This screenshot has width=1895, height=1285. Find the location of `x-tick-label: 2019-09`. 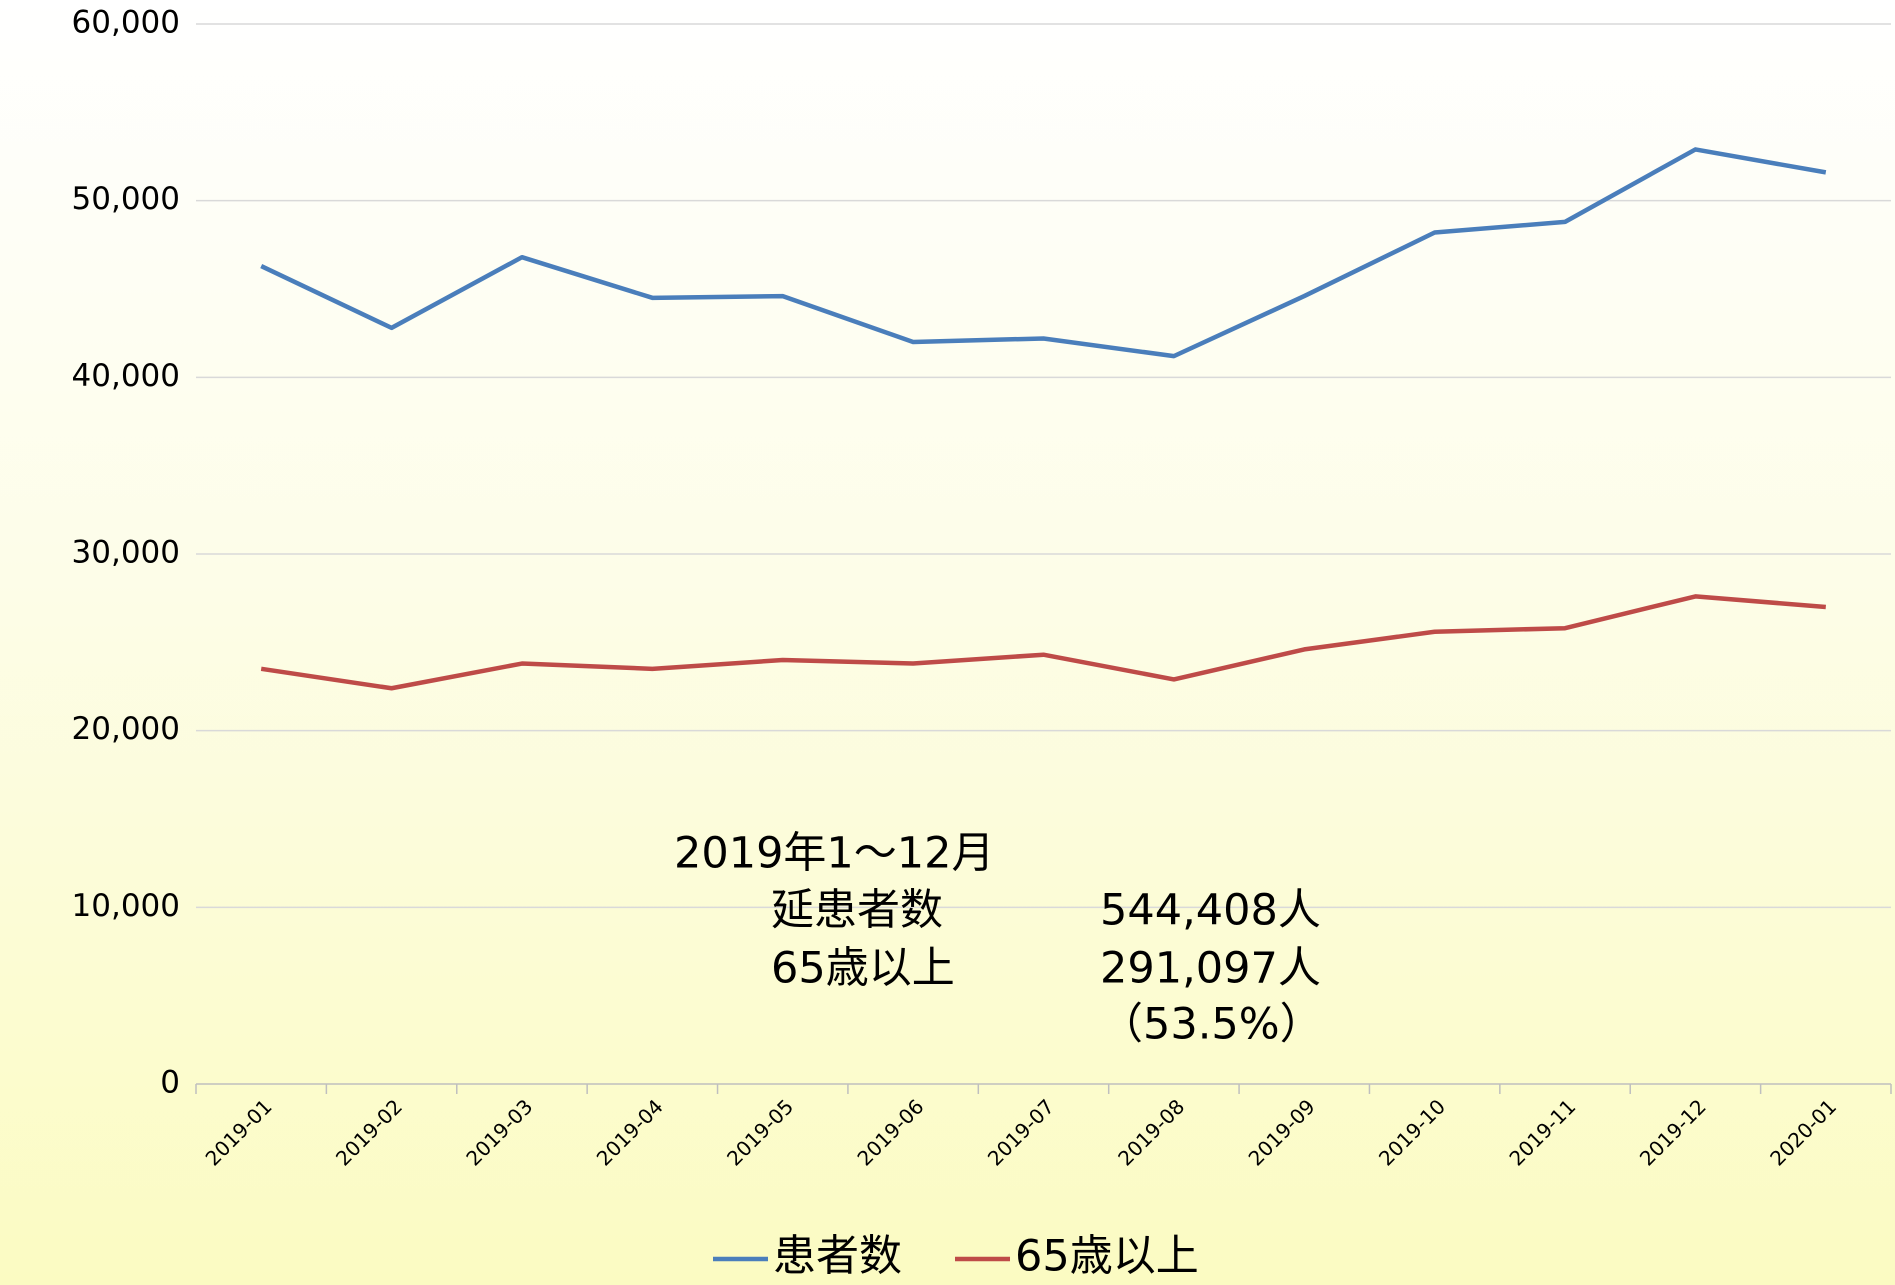

x-tick-label: 2019-09 is located at coordinates (1282, 1132).